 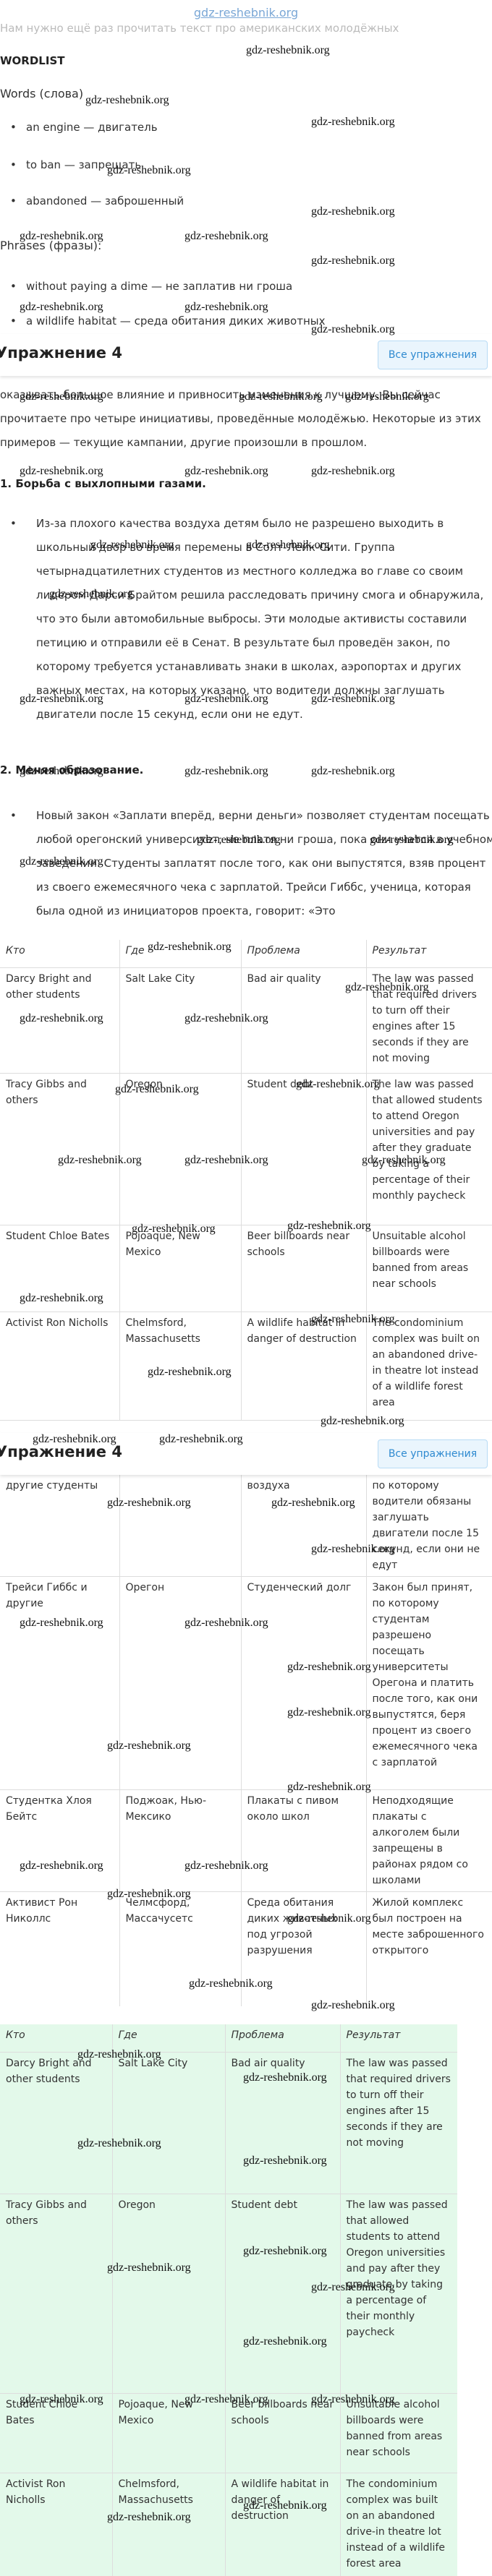 I want to click on word-item: to ban — запрещать, so click(x=75, y=165).